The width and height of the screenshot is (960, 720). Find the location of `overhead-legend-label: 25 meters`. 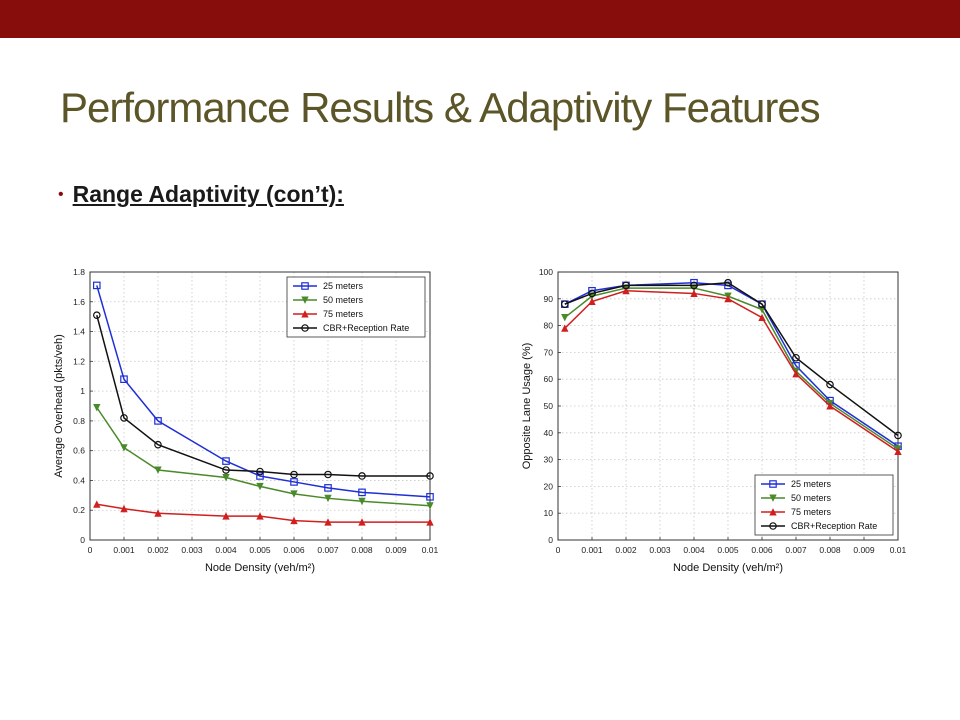

overhead-legend-label: 25 meters is located at coordinates (343, 286).